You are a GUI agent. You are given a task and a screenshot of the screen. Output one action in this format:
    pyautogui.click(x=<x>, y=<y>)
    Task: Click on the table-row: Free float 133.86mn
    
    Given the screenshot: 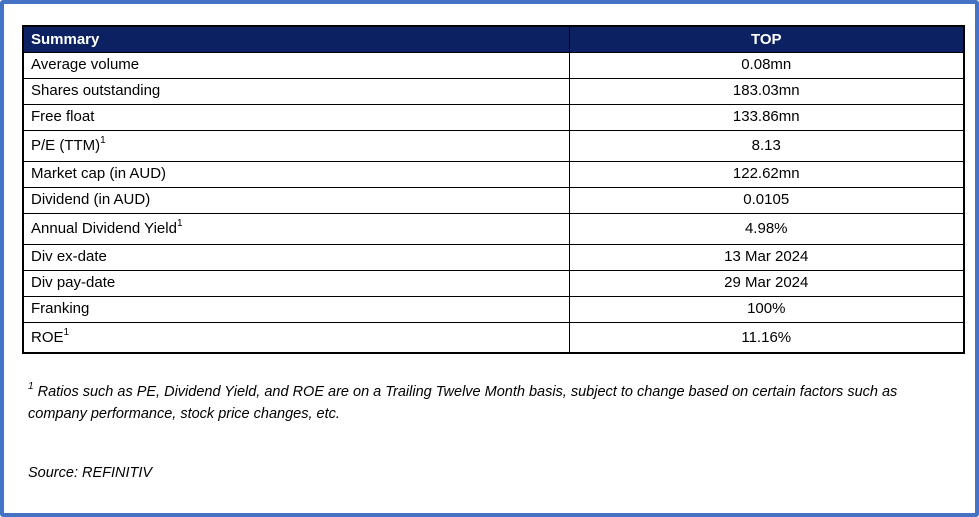 What is the action you would take?
    pyautogui.click(x=493, y=117)
    